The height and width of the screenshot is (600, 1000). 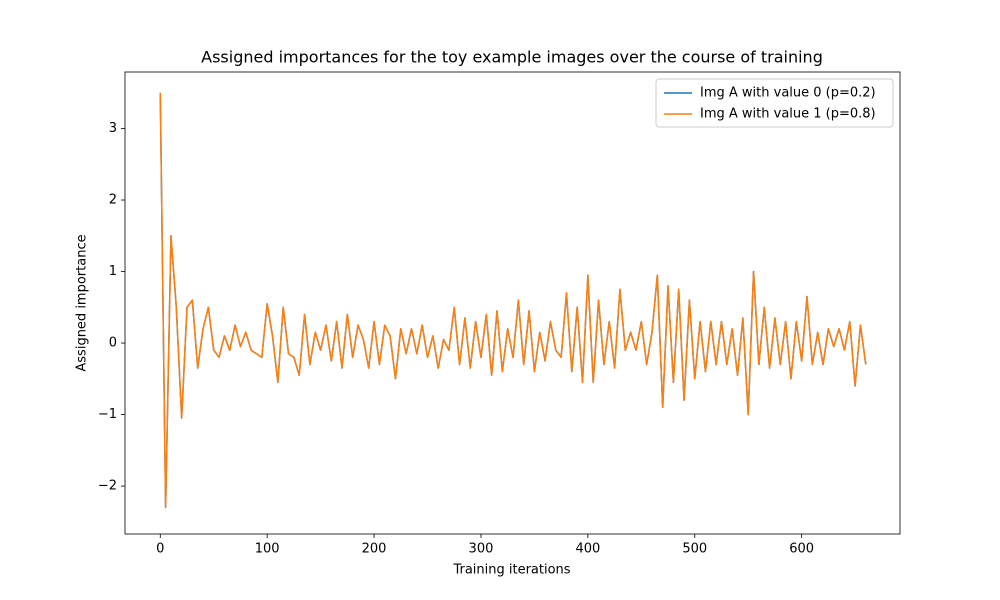 What do you see at coordinates (113, 200) in the screenshot?
I see `y-tick-label: 2` at bounding box center [113, 200].